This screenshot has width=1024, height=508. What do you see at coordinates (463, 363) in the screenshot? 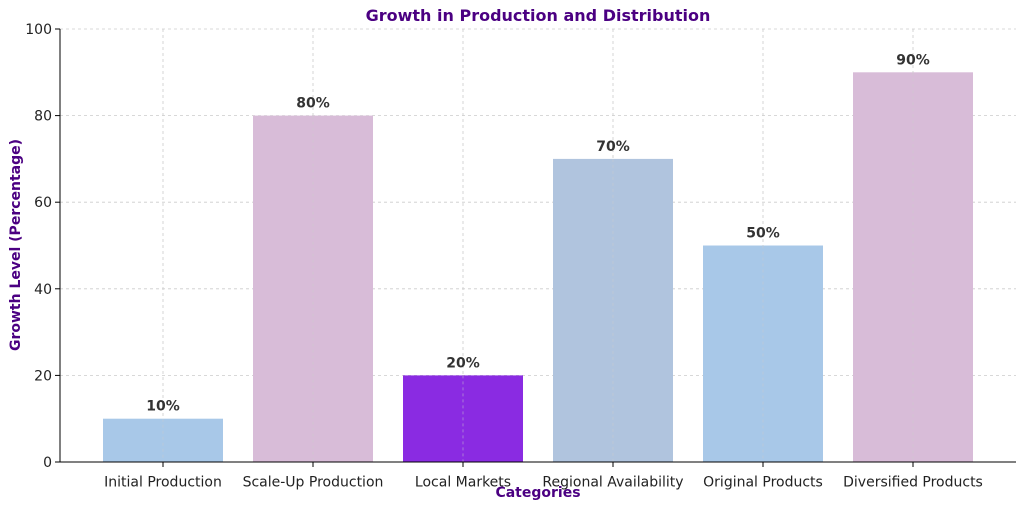
I see `data-label: 20%` at bounding box center [463, 363].